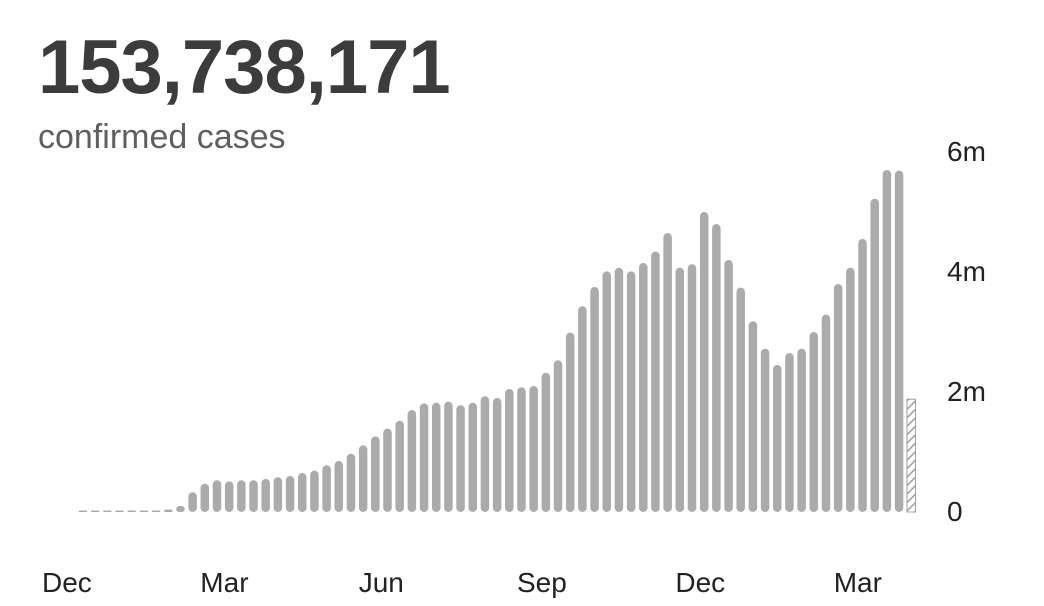  Describe the element at coordinates (955, 511) in the screenshot. I see `y-tick-label: 0` at that location.